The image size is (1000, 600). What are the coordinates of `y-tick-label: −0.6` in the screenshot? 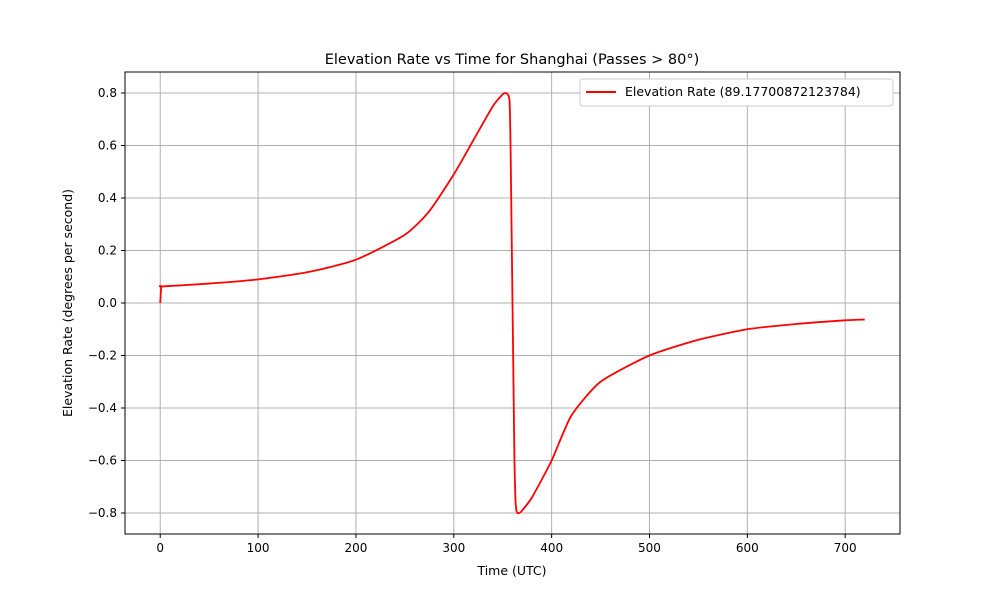 It's located at (102, 461).